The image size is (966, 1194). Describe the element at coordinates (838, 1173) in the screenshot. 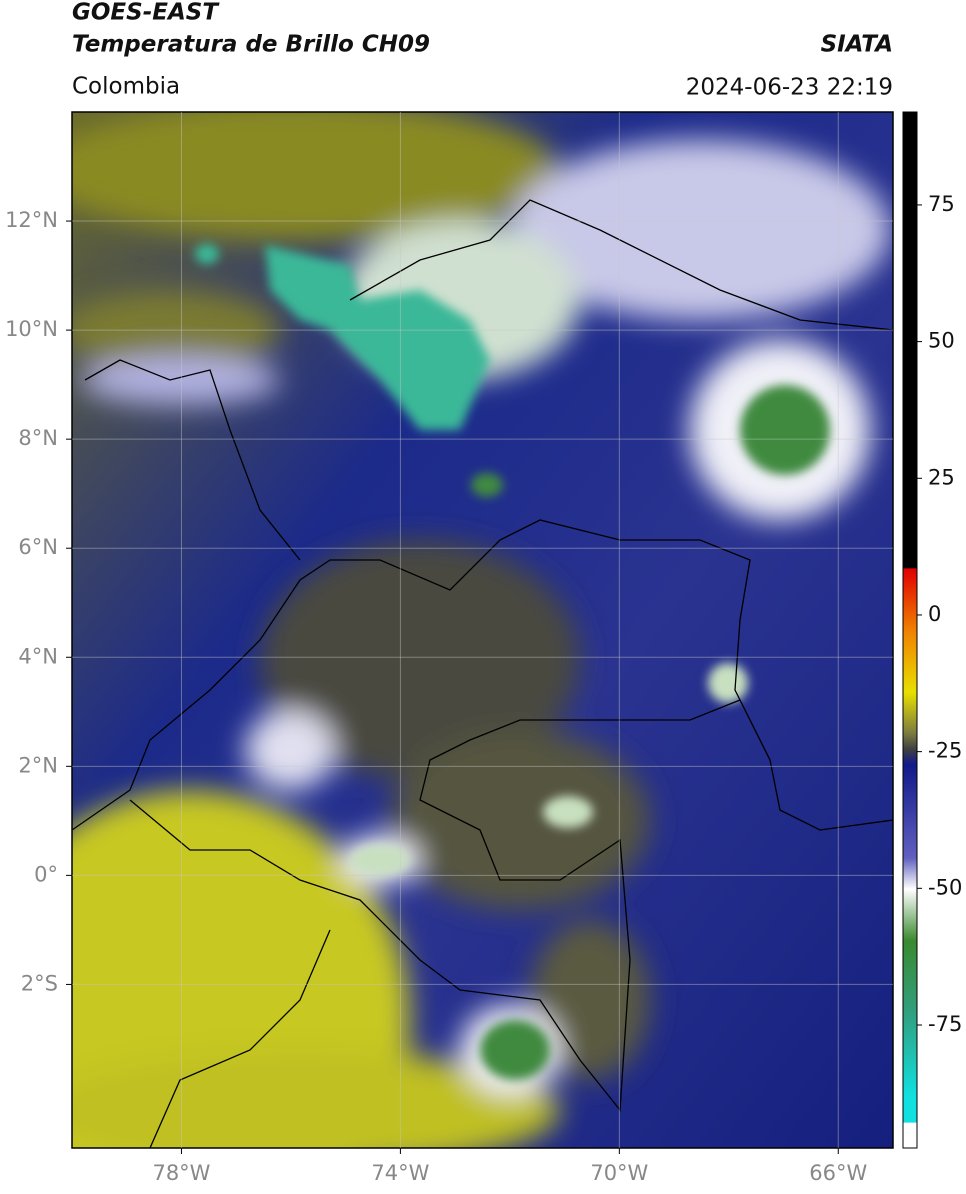

I see `x-tick-label: 66°W` at that location.